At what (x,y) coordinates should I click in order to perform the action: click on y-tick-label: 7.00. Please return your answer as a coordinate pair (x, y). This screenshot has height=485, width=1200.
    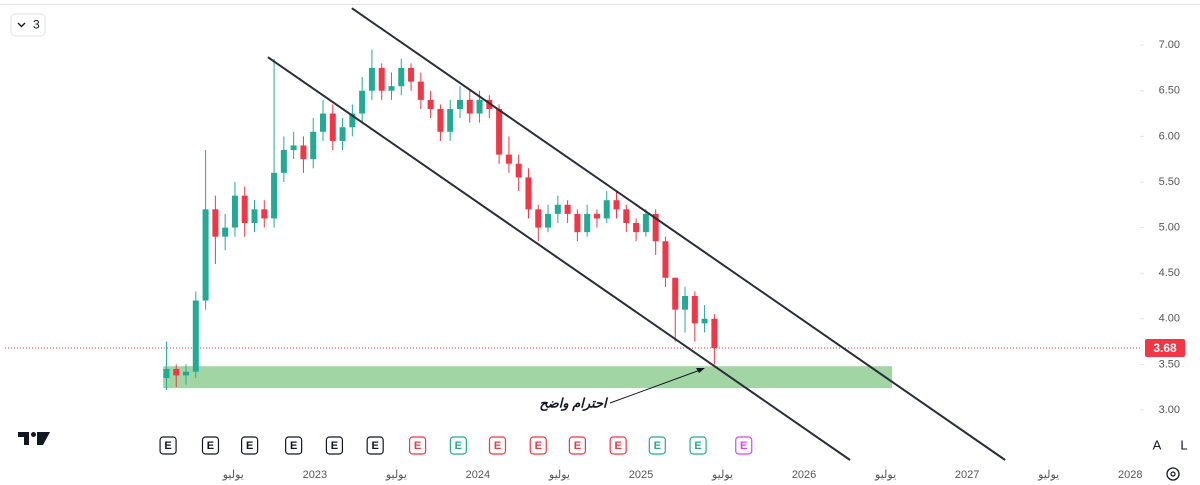
    Looking at the image, I should click on (1169, 45).